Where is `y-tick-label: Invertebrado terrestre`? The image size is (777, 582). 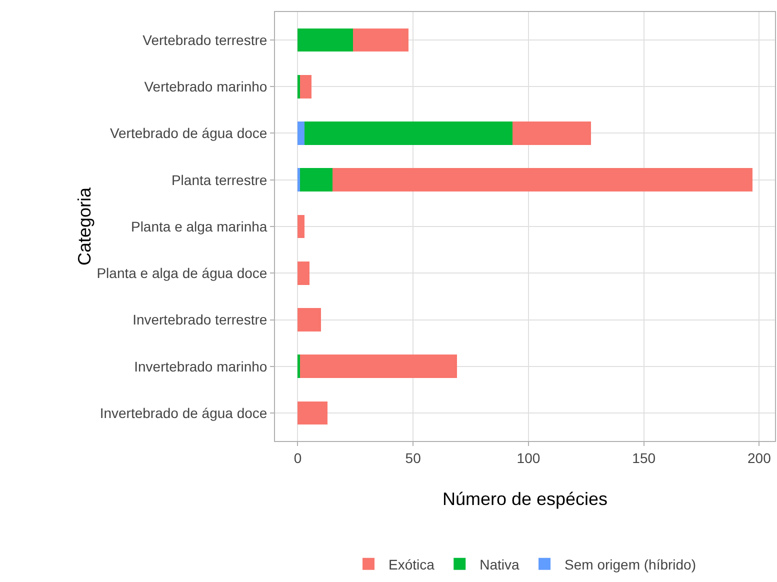 y-tick-label: Invertebrado terrestre is located at coordinates (200, 320).